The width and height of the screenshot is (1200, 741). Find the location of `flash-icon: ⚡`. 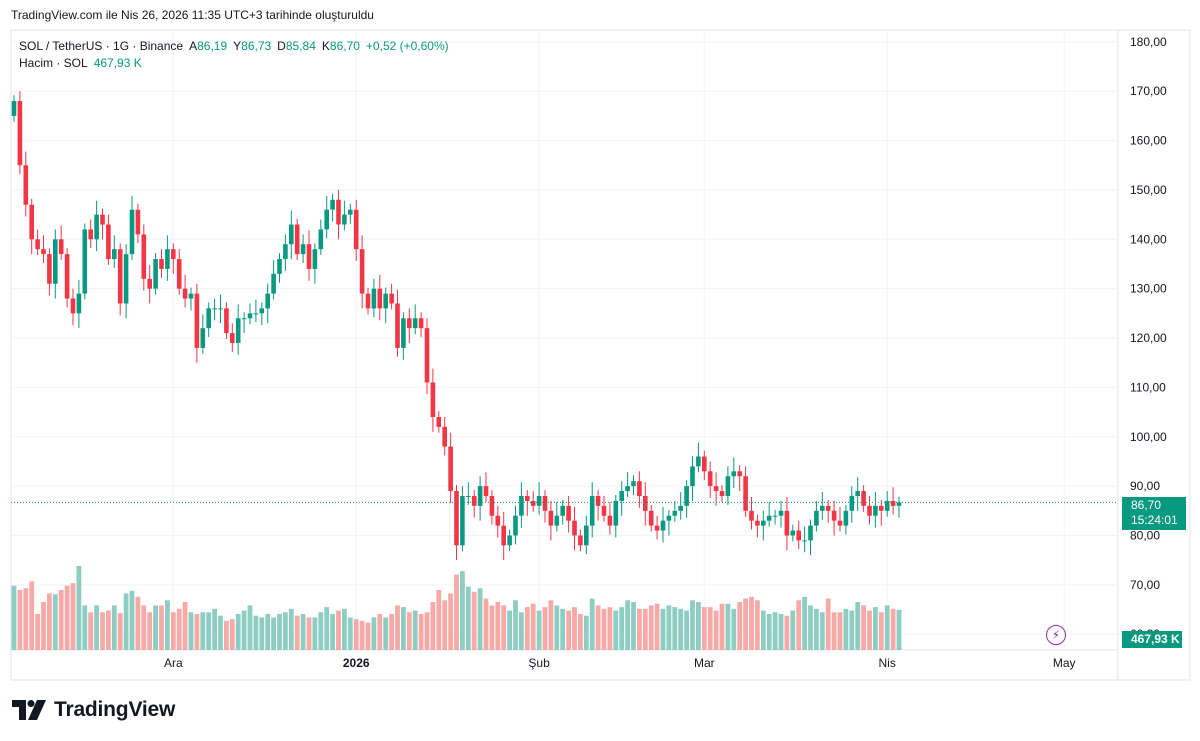

flash-icon: ⚡ is located at coordinates (1056, 635).